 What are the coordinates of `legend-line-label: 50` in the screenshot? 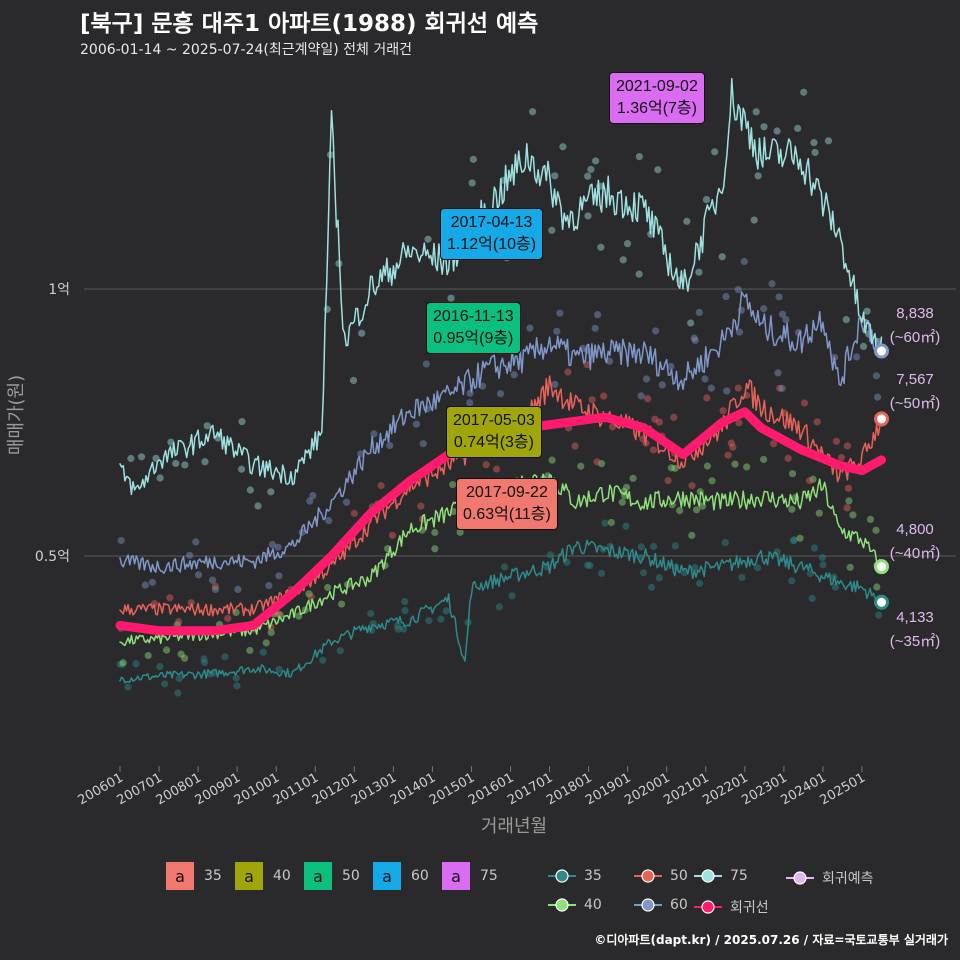 It's located at (679, 876).